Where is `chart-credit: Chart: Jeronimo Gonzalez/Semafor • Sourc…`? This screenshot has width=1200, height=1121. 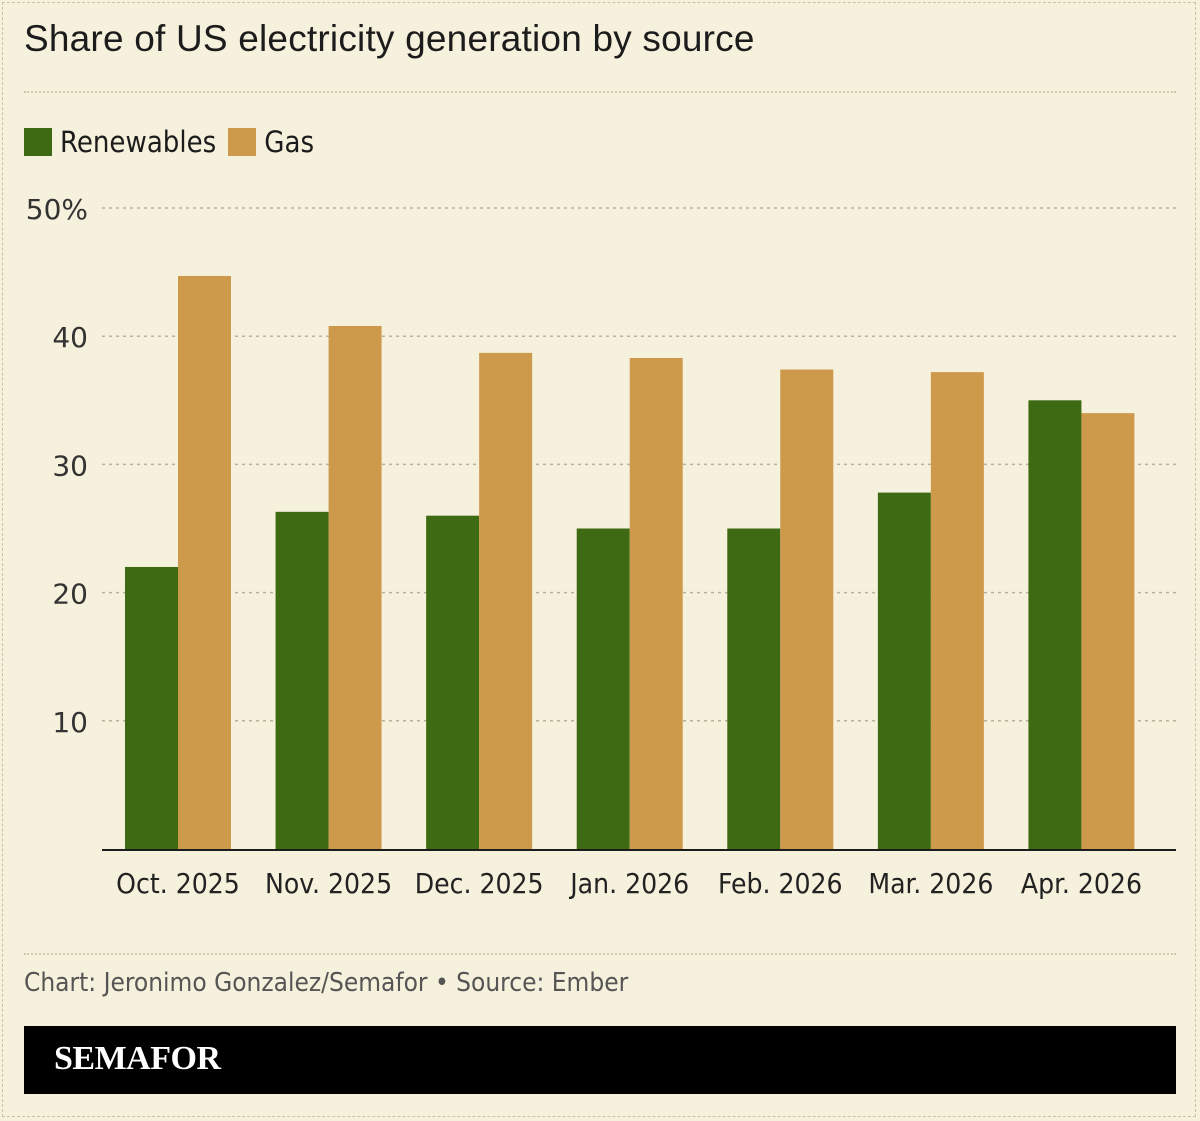
chart-credit: Chart: Jeronimo Gonzalez/Semafor • Sourc… is located at coordinates (326, 983).